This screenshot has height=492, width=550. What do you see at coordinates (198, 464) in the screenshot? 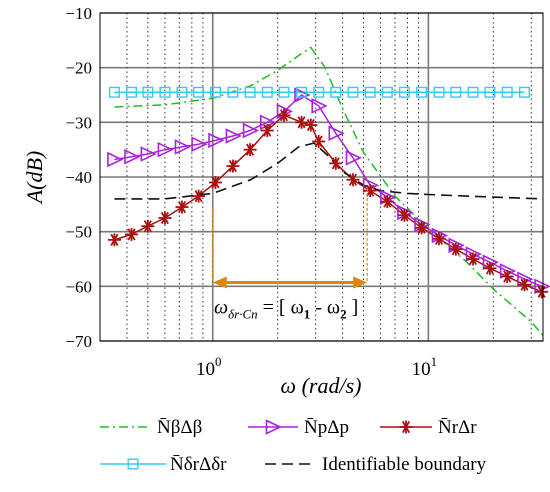
I see `legend-label-3: N̄δrΔδr` at bounding box center [198, 464].